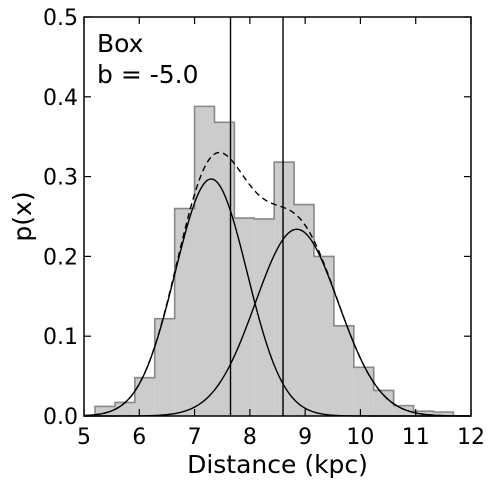 The width and height of the screenshot is (493, 489). What do you see at coordinates (60, 257) in the screenshot?
I see `y-tick-label: 0.2` at bounding box center [60, 257].